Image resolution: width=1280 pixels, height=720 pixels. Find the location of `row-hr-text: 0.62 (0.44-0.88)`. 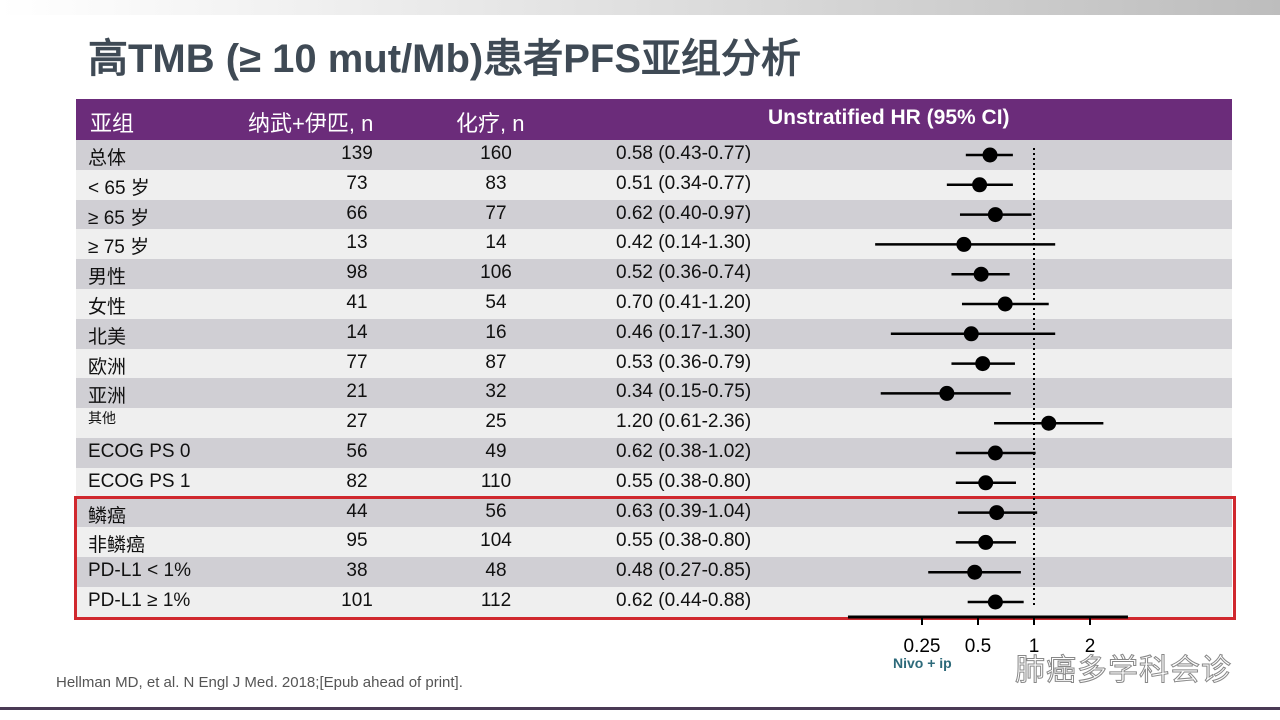

row-hr-text: 0.62 (0.44-0.88) is located at coordinates (684, 600).